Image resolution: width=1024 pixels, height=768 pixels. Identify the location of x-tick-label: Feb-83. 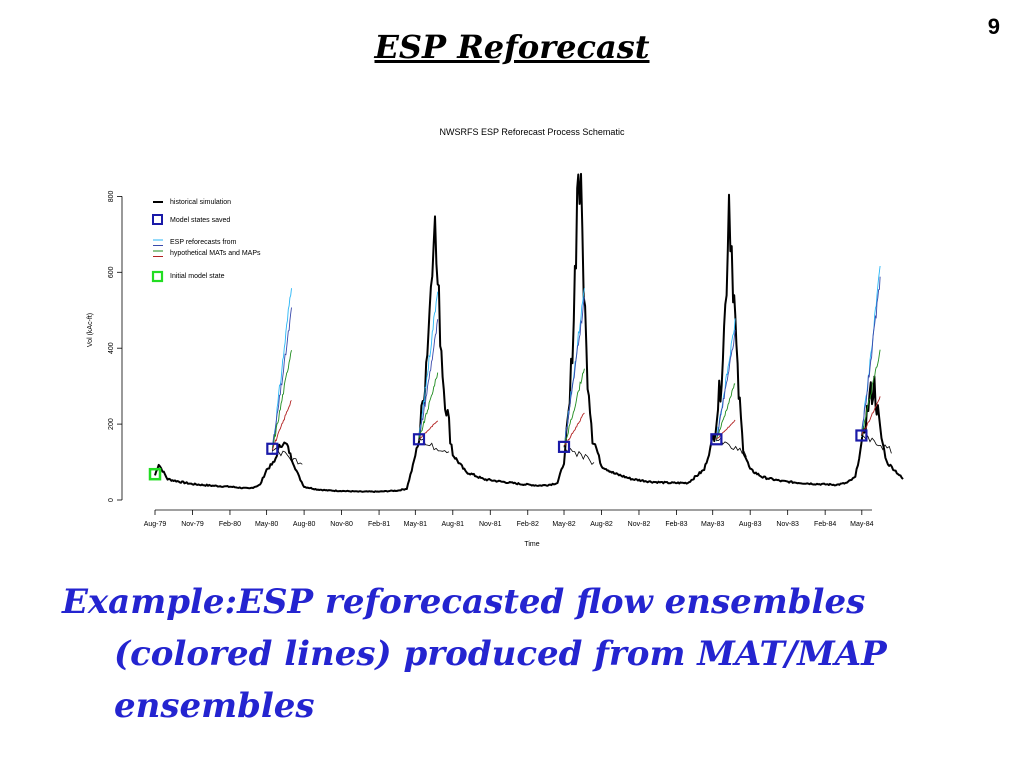
(676, 524).